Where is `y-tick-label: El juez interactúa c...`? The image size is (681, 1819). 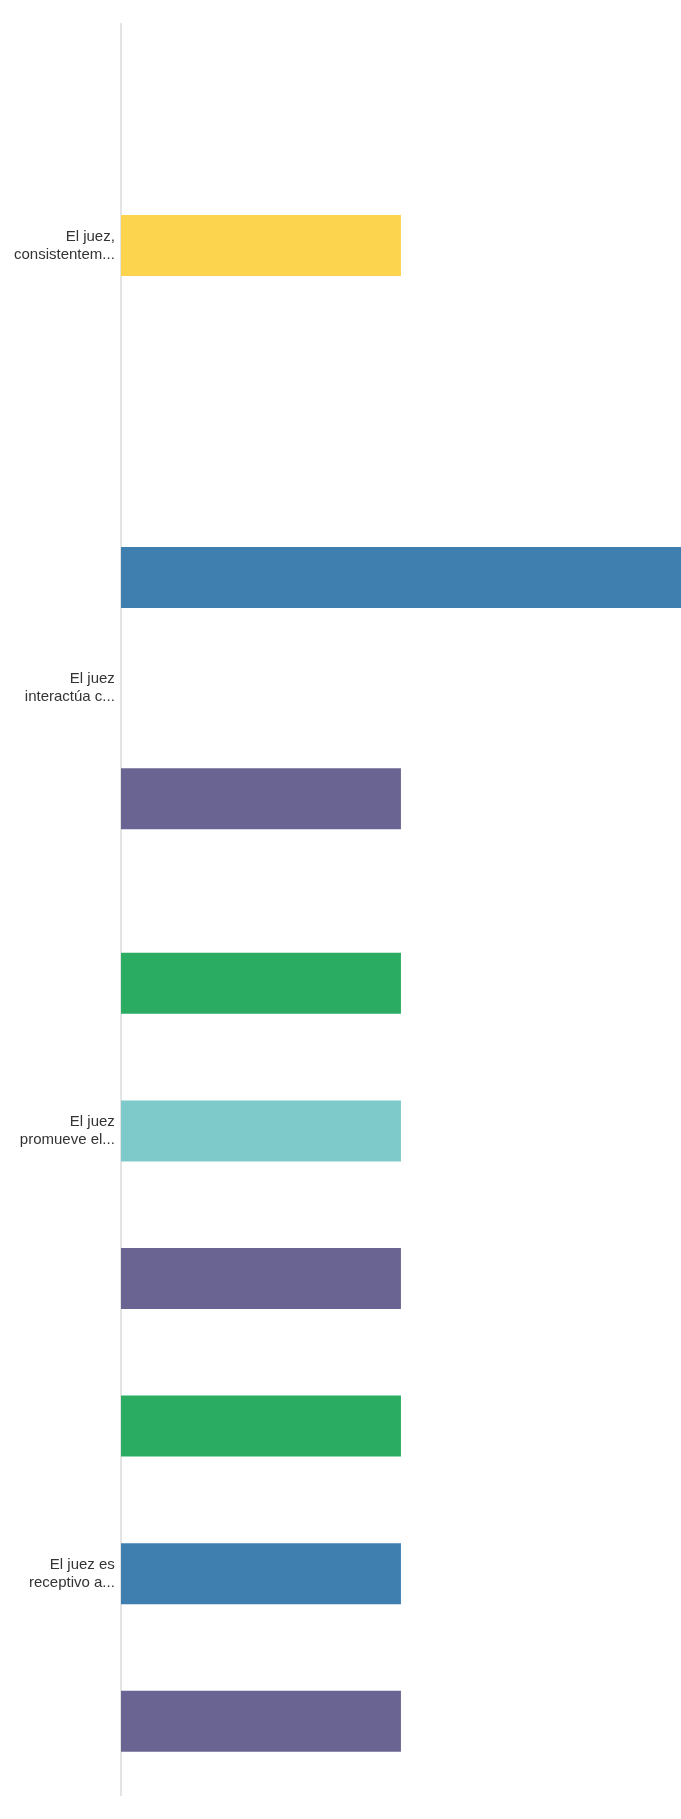
y-tick-label: El juez interactúa c... is located at coordinates (69, 687).